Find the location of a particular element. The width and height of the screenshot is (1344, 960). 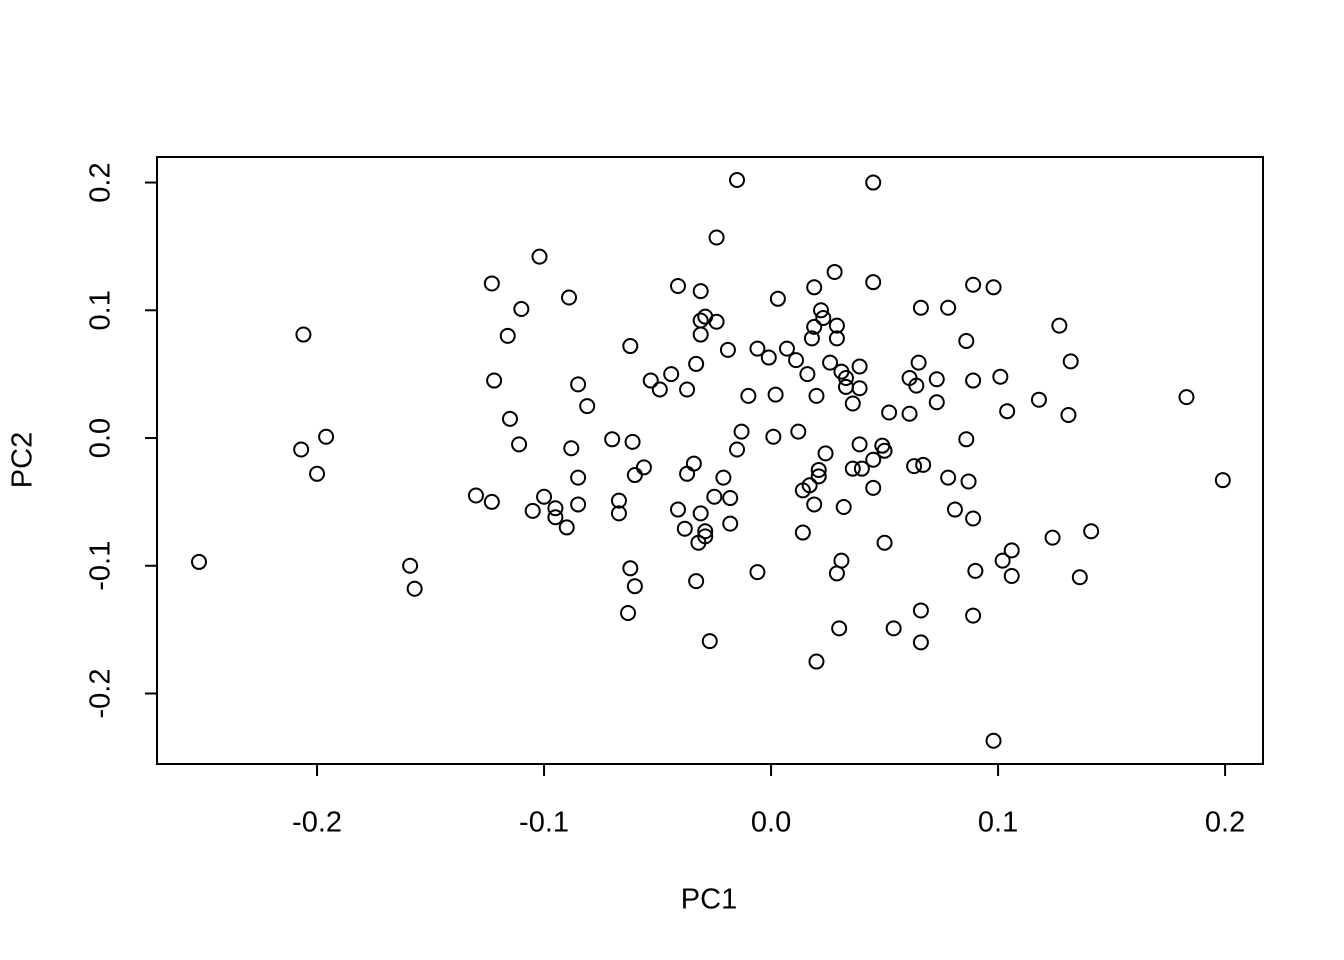

x-tick-label: 0.2 is located at coordinates (1225, 823).